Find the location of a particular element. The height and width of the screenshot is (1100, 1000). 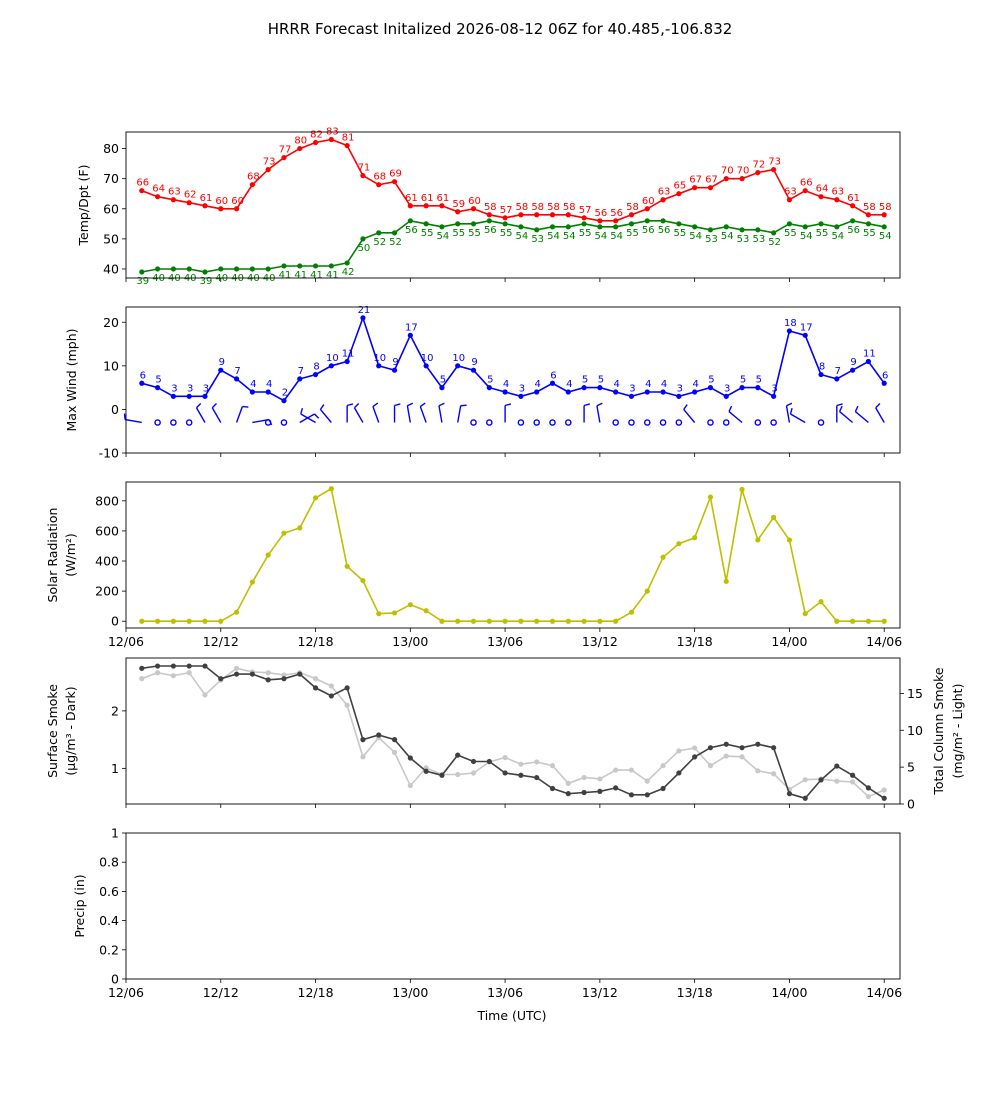

data-label-wind: 11 is located at coordinates (869, 353).